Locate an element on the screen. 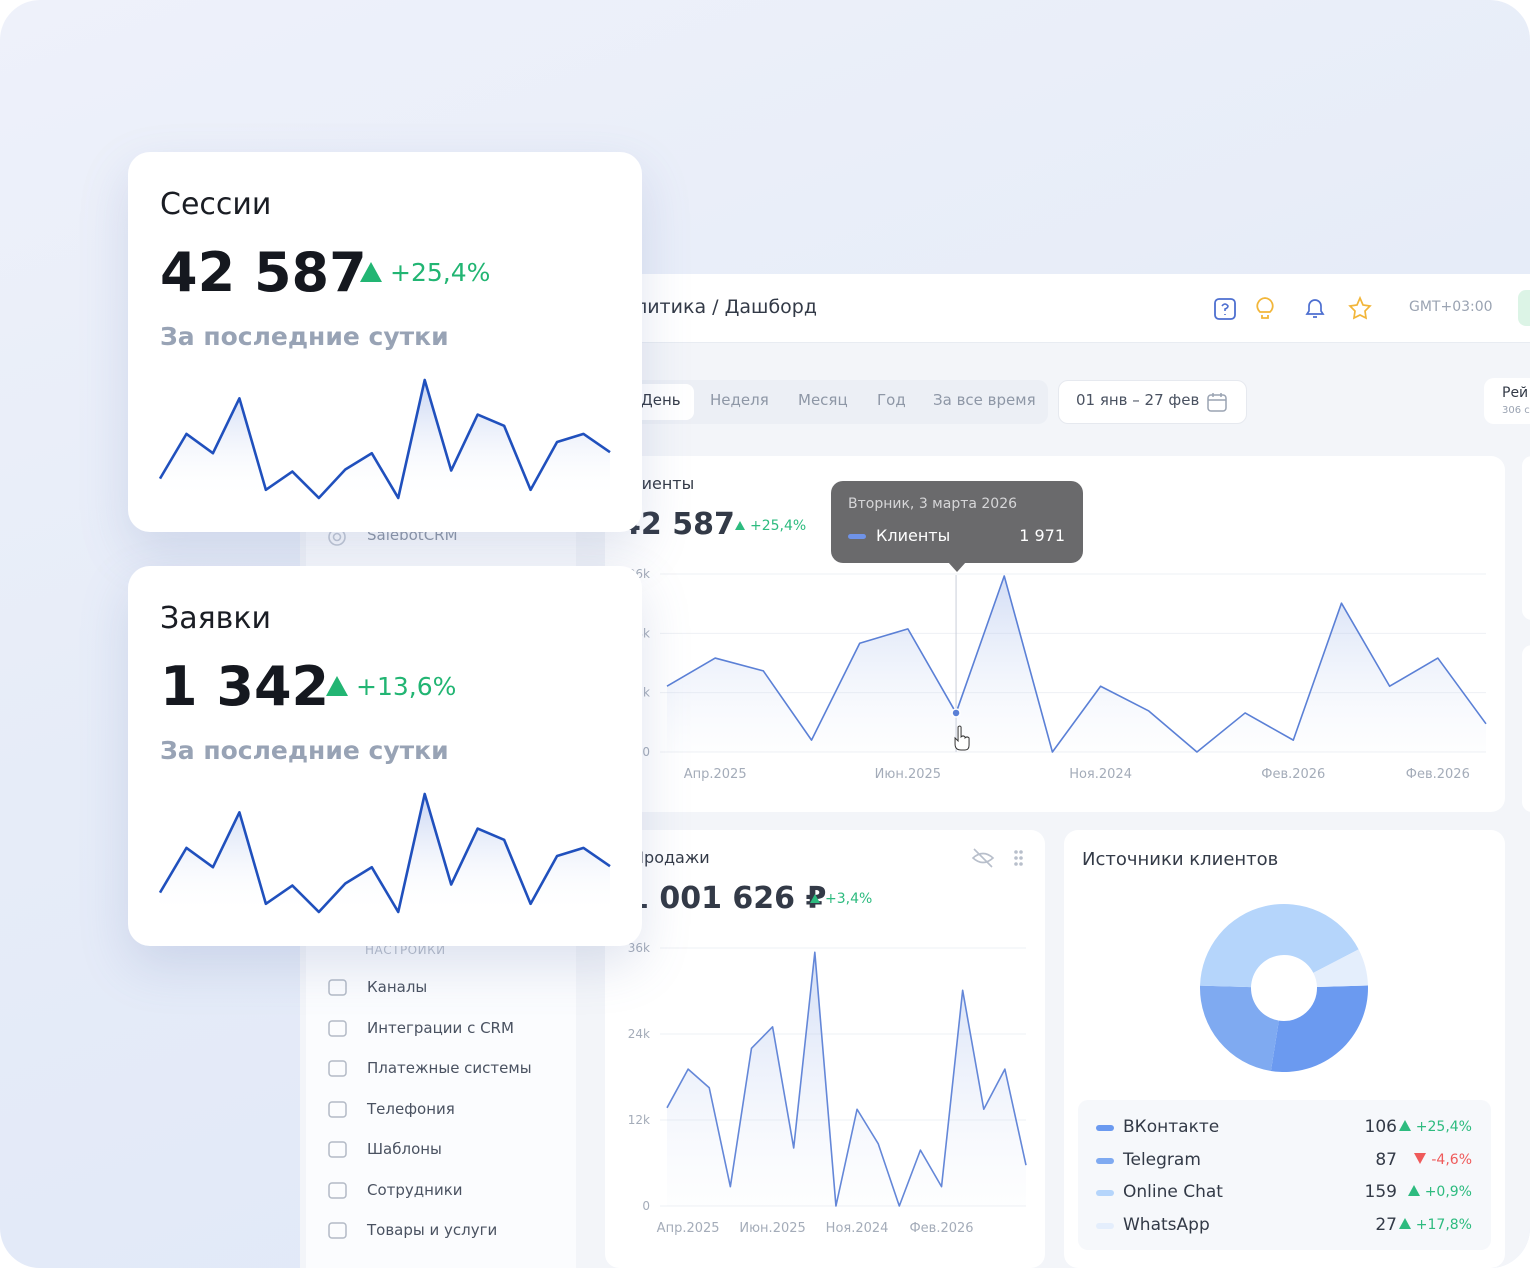 The width and height of the screenshot is (1530, 1268). menu-item: Телефония is located at coordinates (411, 1108).